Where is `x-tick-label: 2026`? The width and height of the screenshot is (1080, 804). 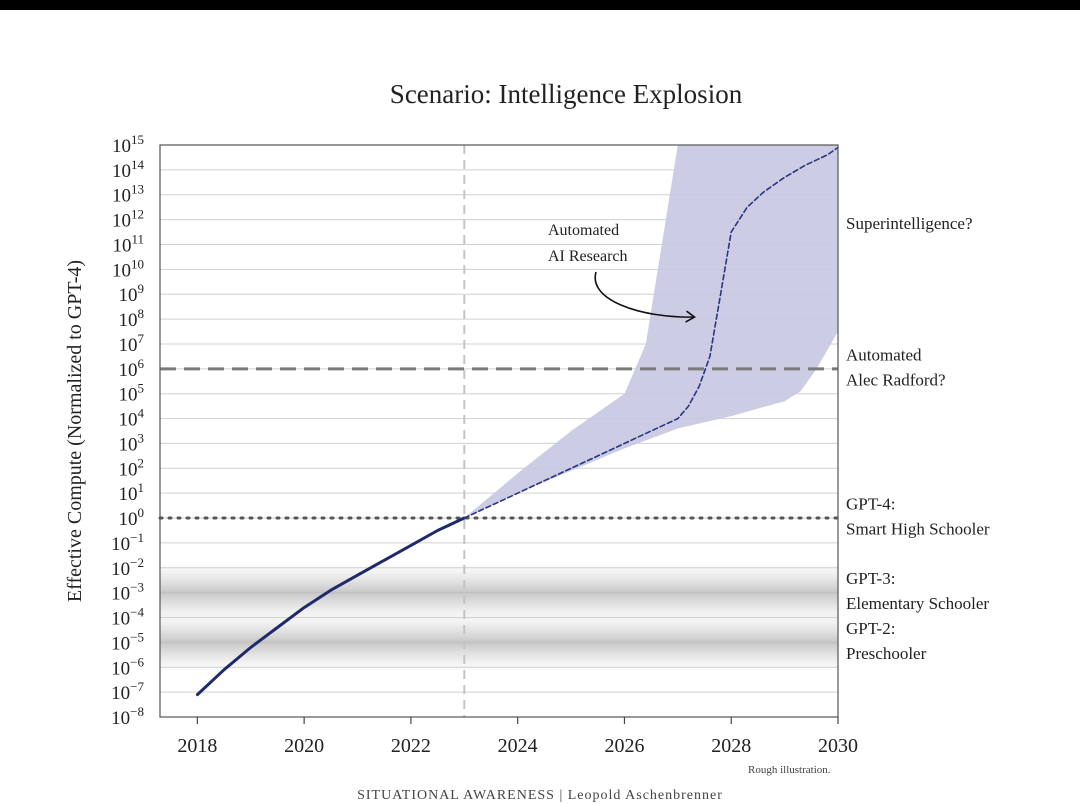
x-tick-label: 2026 is located at coordinates (624, 746).